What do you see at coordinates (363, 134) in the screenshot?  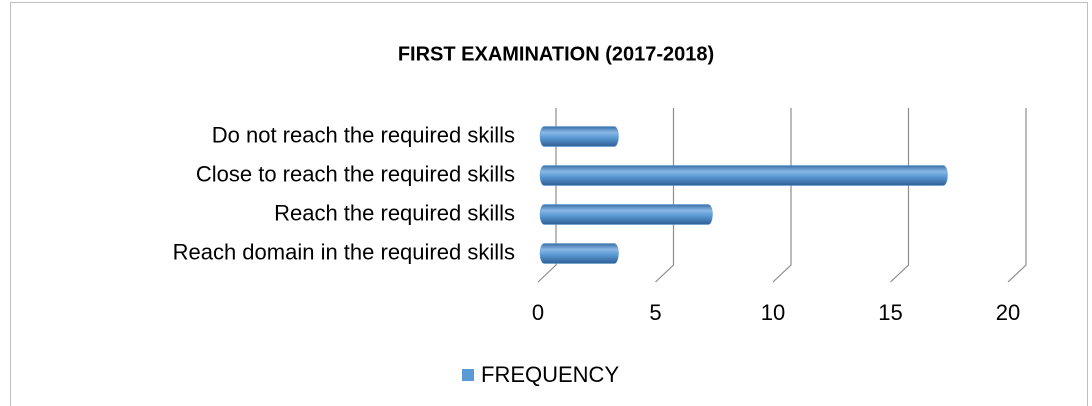 I see `y-tick-label: Do not reach the required skills` at bounding box center [363, 134].